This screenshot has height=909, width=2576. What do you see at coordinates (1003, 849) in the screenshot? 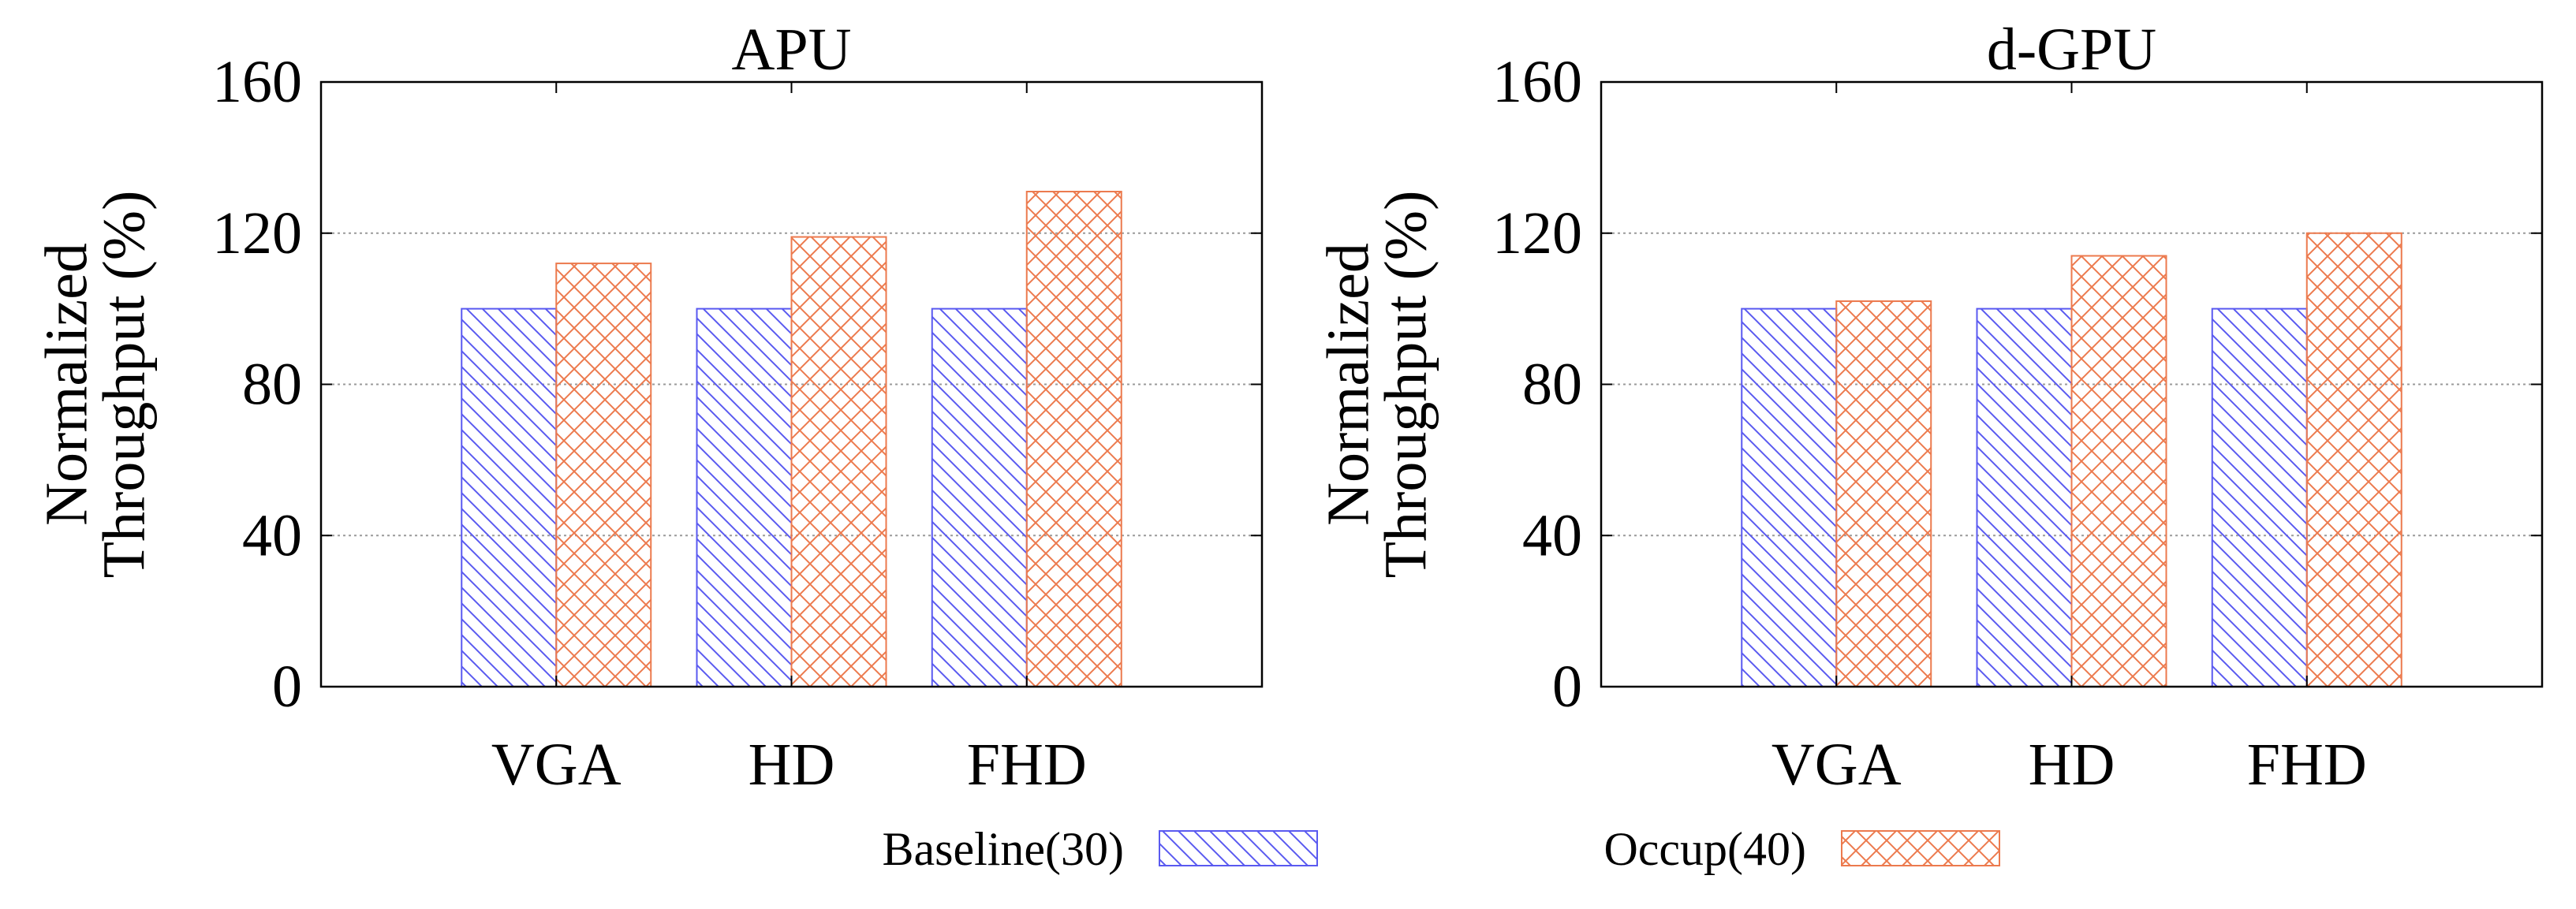
I see `legend-label-baseline: Baseline(30)` at bounding box center [1003, 849].